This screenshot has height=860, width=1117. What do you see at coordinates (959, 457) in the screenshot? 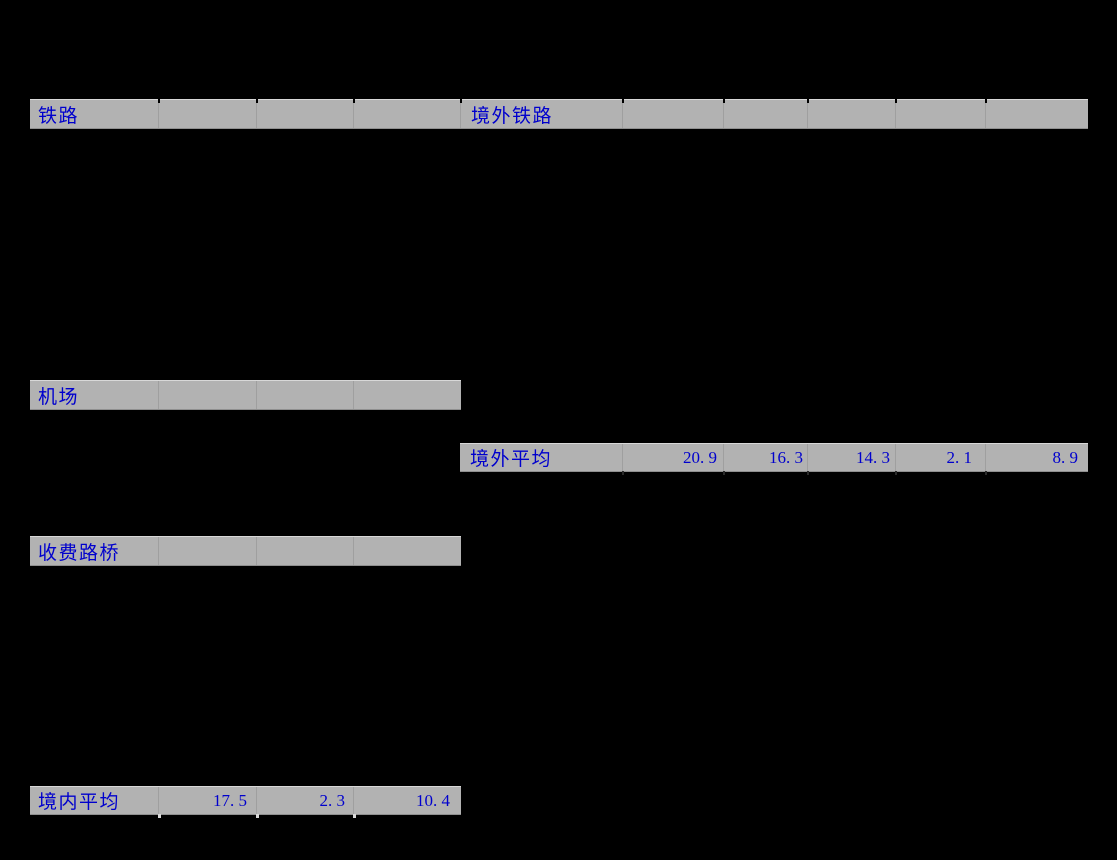
I see `overseas-average-value: 2. 1` at bounding box center [959, 457].